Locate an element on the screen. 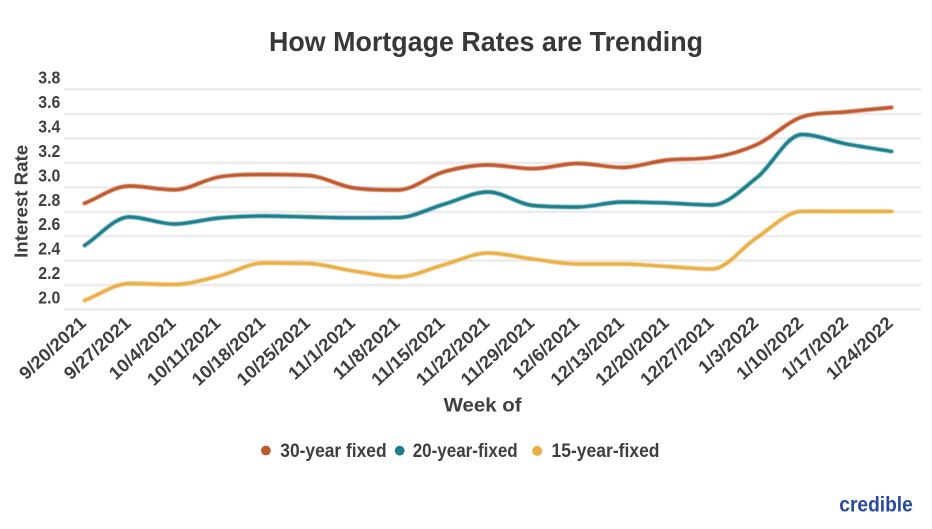  svg-text: 2.4 is located at coordinates (49, 249).